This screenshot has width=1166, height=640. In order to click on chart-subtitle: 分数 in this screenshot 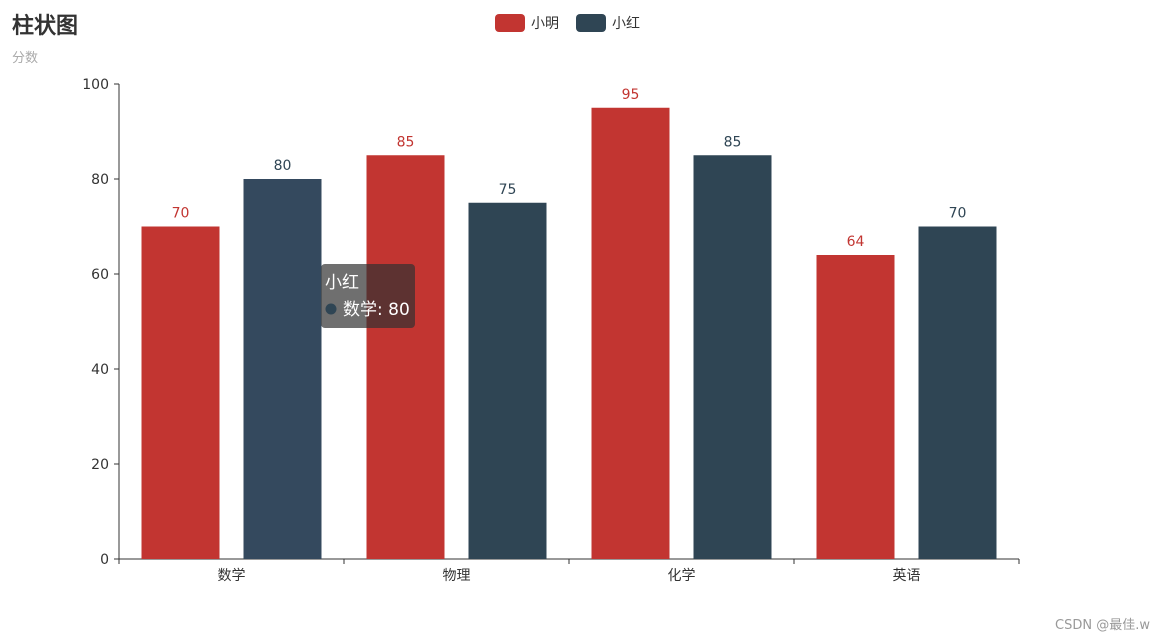, I will do `click(25, 58)`.